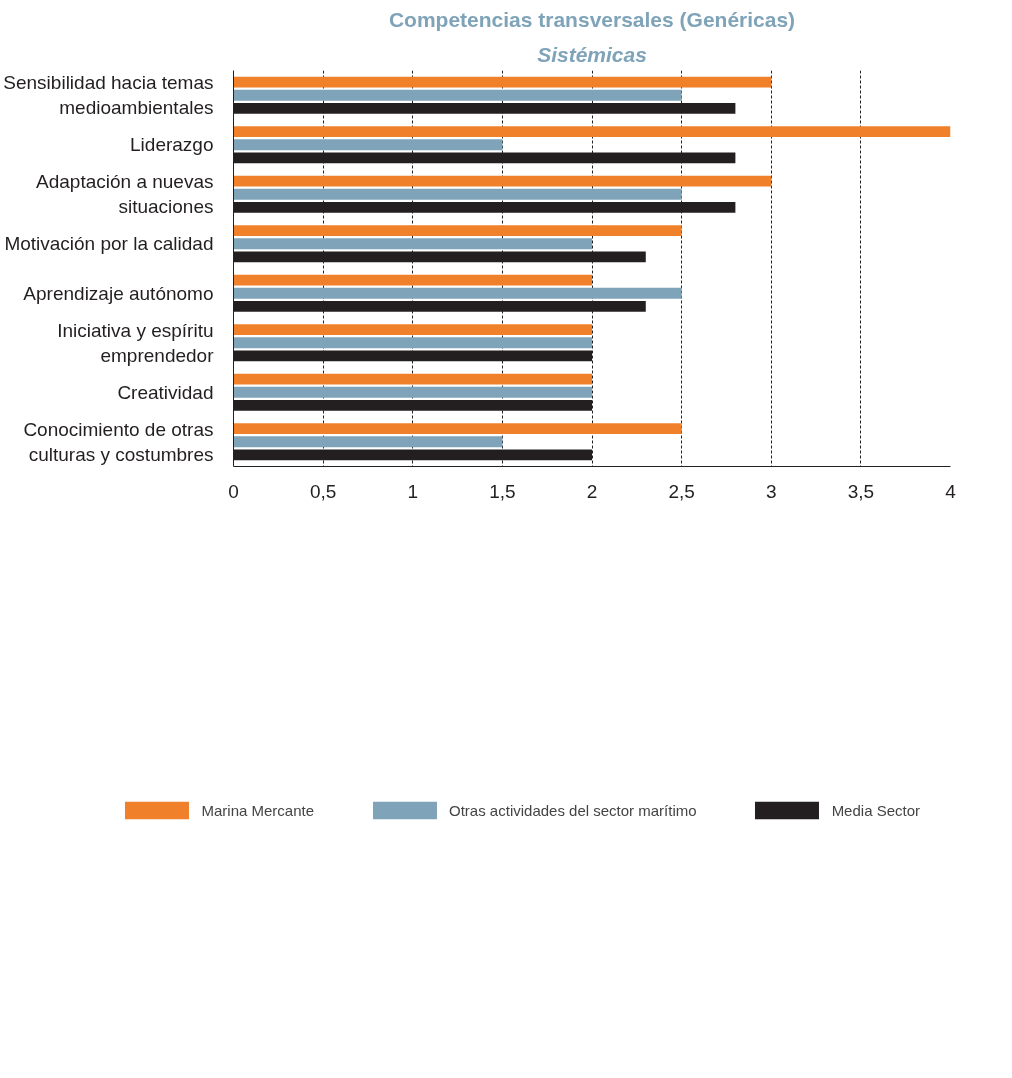  Describe the element at coordinates (592, 19) in the screenshot. I see `chart-title: Competencias transversales (Genéricas)` at that location.